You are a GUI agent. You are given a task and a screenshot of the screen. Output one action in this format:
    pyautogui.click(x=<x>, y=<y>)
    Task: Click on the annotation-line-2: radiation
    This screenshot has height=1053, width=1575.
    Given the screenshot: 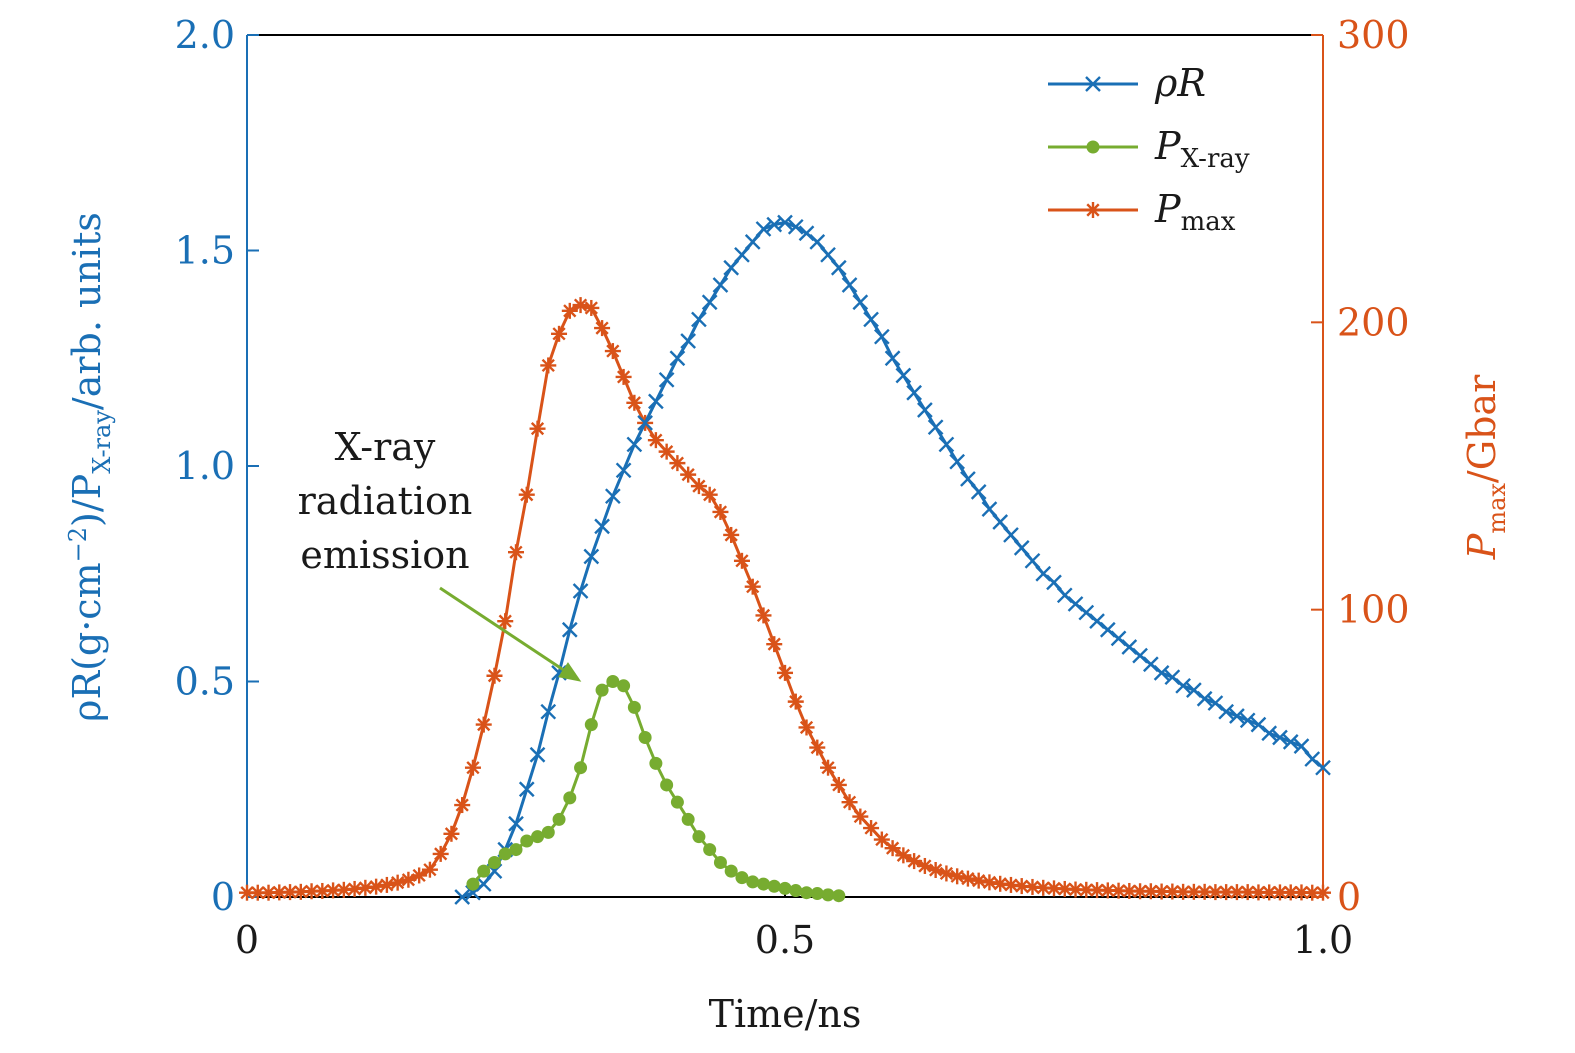 What is the action you would take?
    pyautogui.click(x=385, y=501)
    